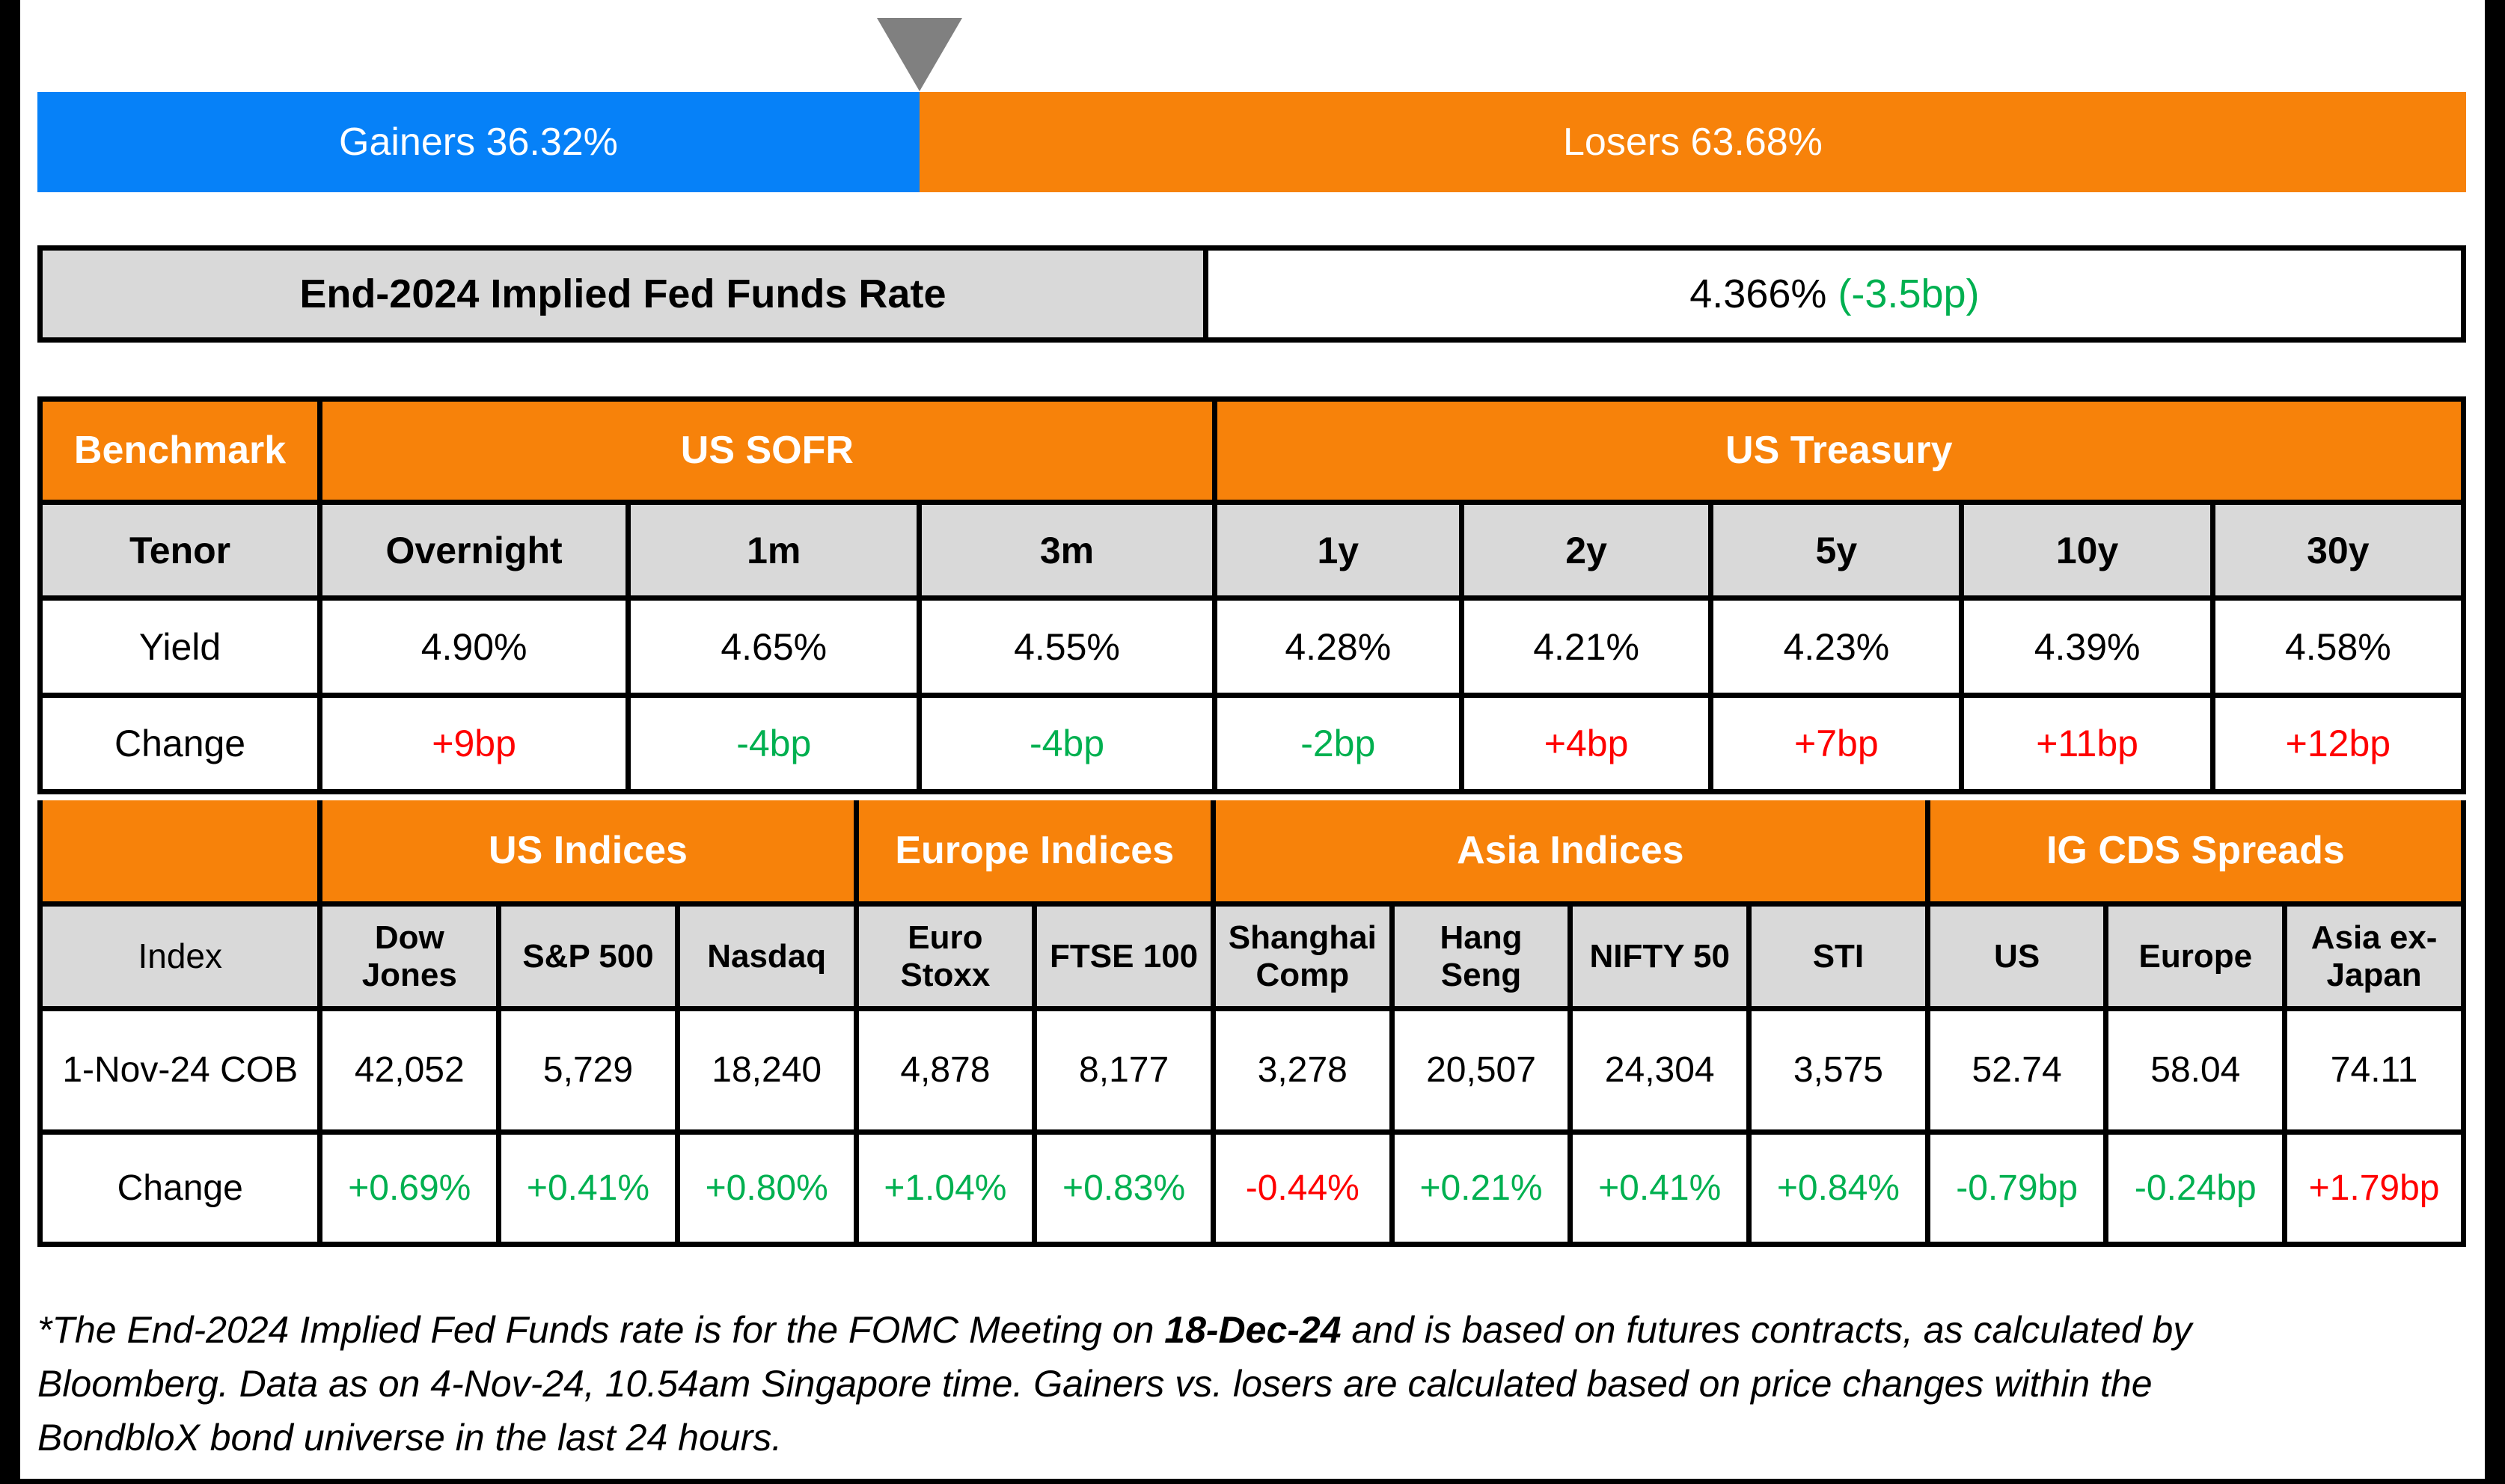 This screenshot has width=2505, height=1484. Describe the element at coordinates (474, 743) in the screenshot. I see `change-cell: +9bp` at that location.